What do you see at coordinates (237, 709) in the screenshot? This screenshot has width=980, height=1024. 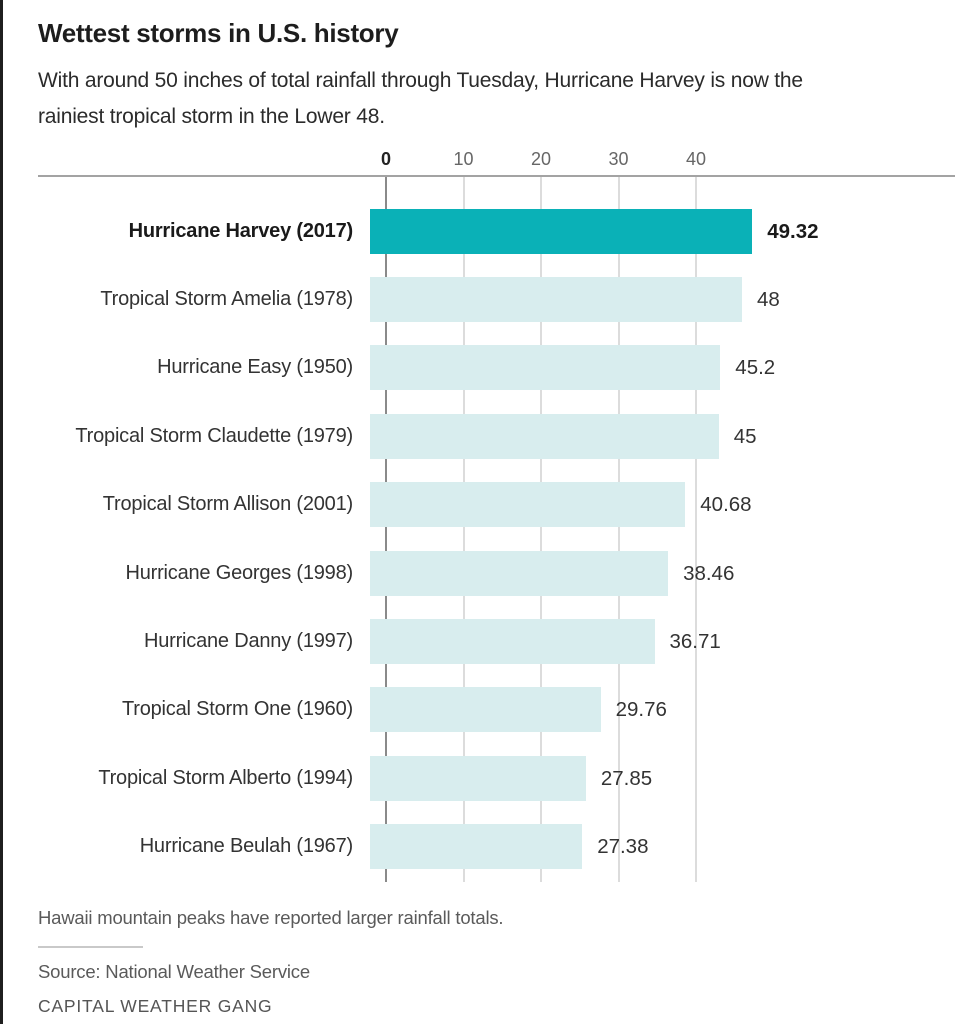 I see `bar-category-label: Tropical Storm One (1960)` at bounding box center [237, 709].